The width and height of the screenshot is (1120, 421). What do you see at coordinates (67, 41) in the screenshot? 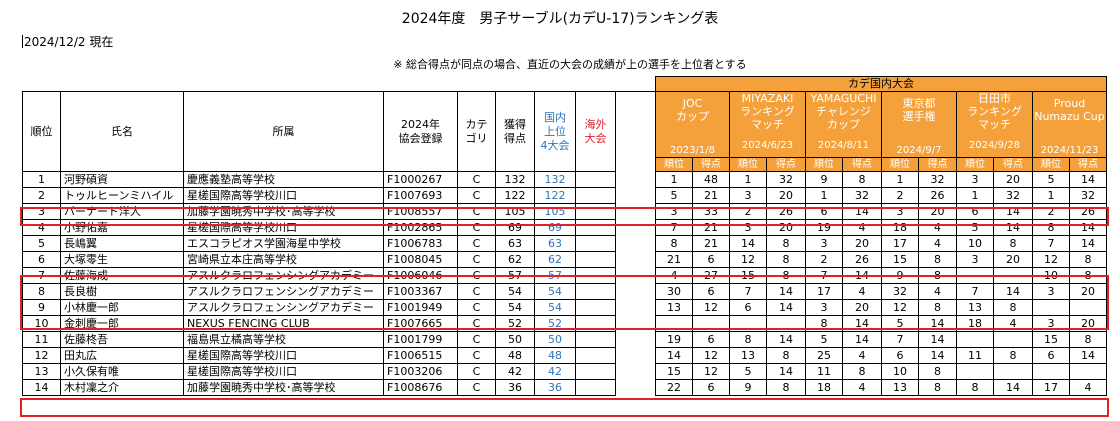
I see `as-of-date: 2024/12/2 現在` at bounding box center [67, 41].